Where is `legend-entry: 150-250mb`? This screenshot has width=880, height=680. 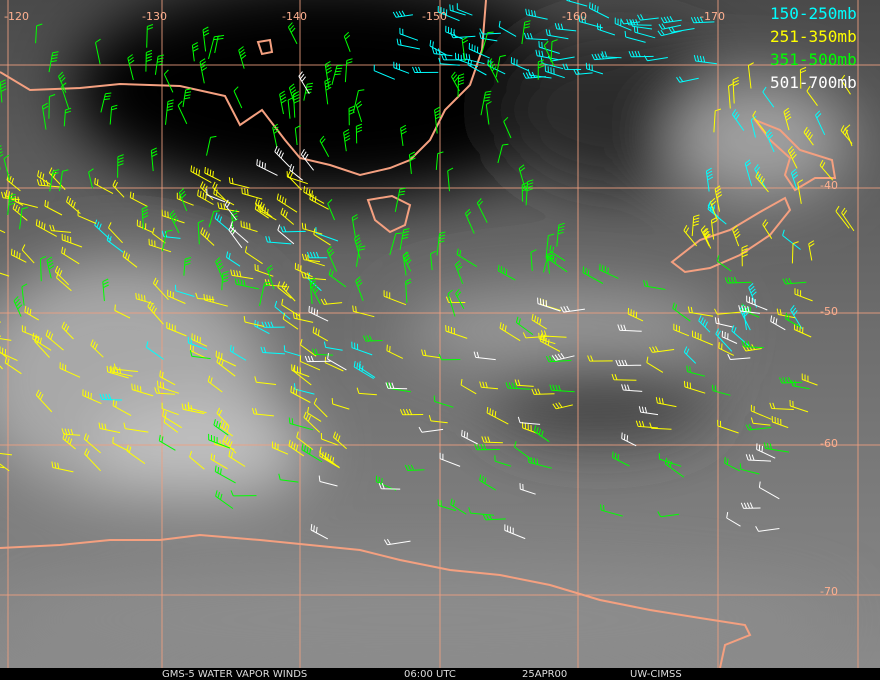 legend-entry: 150-250mb is located at coordinates (813, 13).